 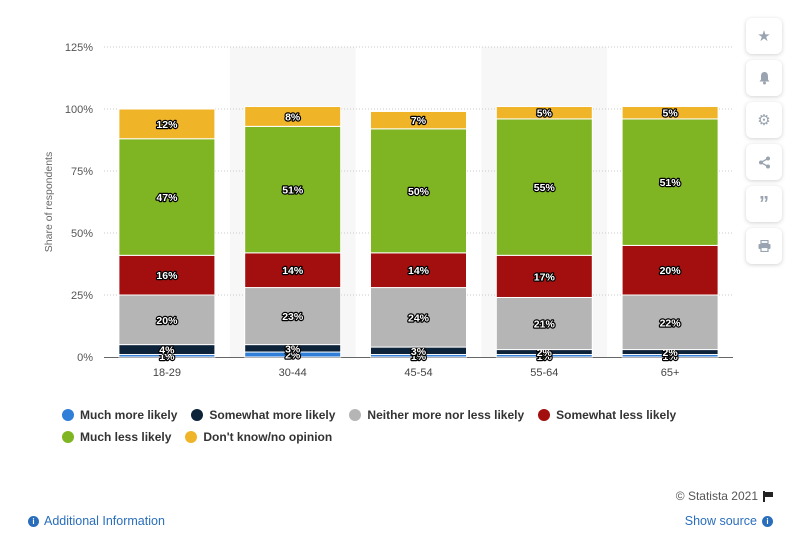 What do you see at coordinates (419, 318) in the screenshot?
I see `data-label: 24%` at bounding box center [419, 318].